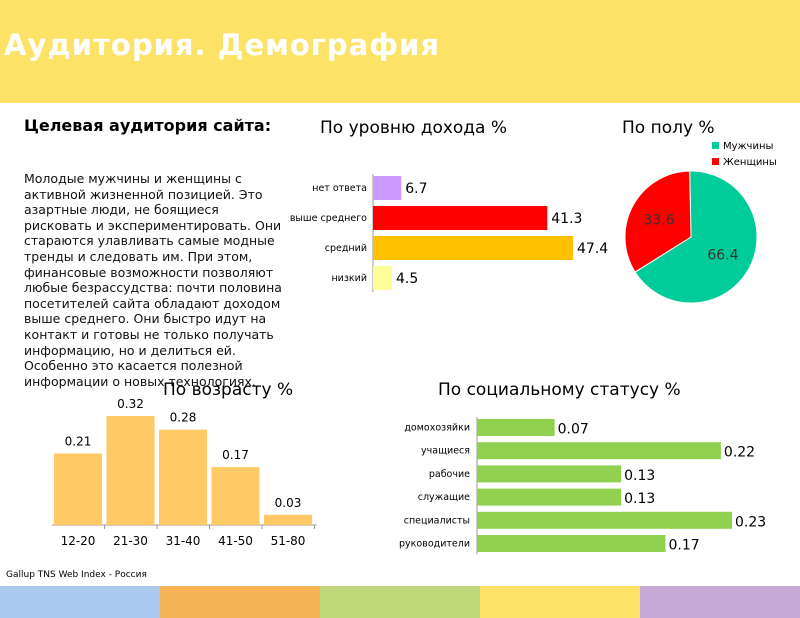 Image resolution: width=800 pixels, height=618 pixels. I want to click on status-category-label: специалисты, so click(437, 520).